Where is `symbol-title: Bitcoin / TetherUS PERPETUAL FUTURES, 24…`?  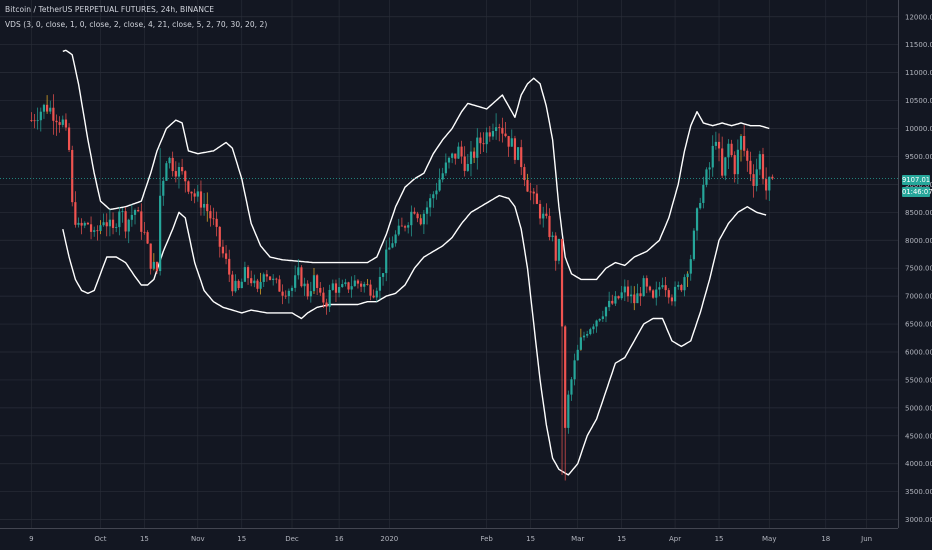
symbol-title: Bitcoin / TetherUS PERPETUAL FUTURES, 24… is located at coordinates (110, 9).